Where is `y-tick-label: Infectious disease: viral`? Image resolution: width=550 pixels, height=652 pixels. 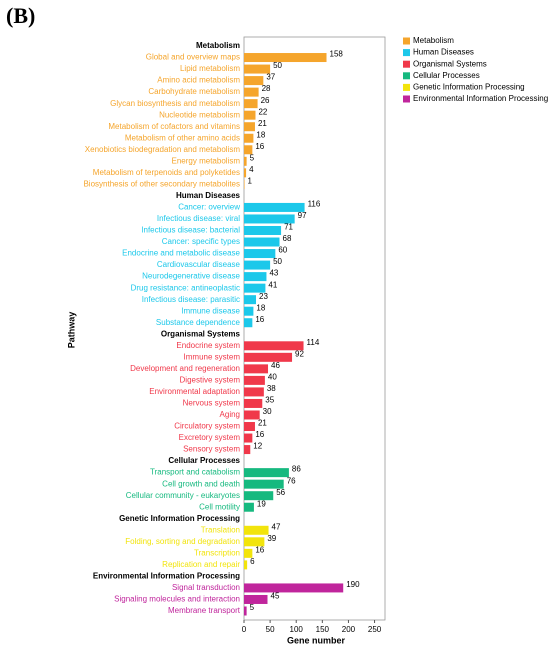
y-tick-label: Infectious disease: viral is located at coordinates (198, 218).